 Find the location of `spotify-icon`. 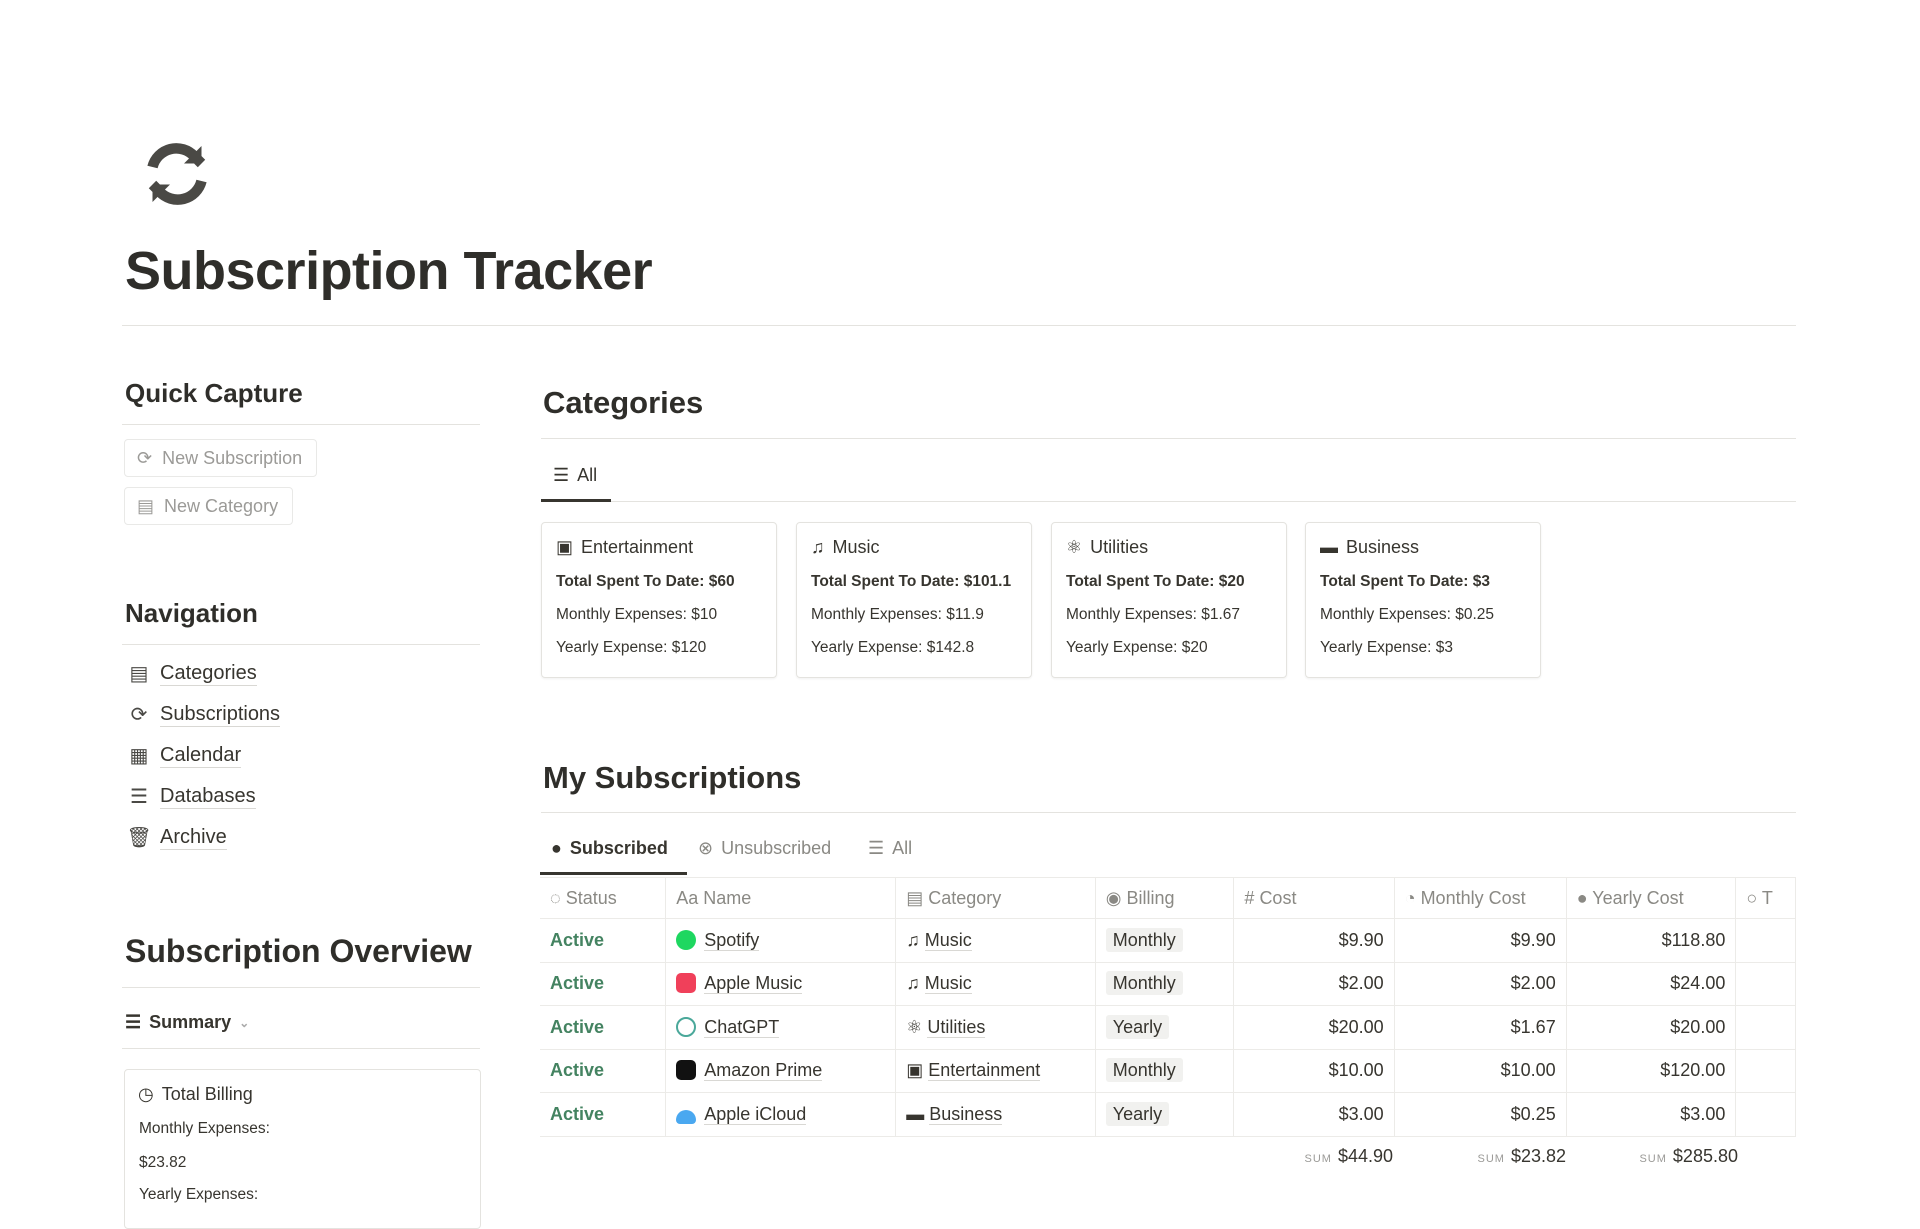

spotify-icon is located at coordinates (686, 939).